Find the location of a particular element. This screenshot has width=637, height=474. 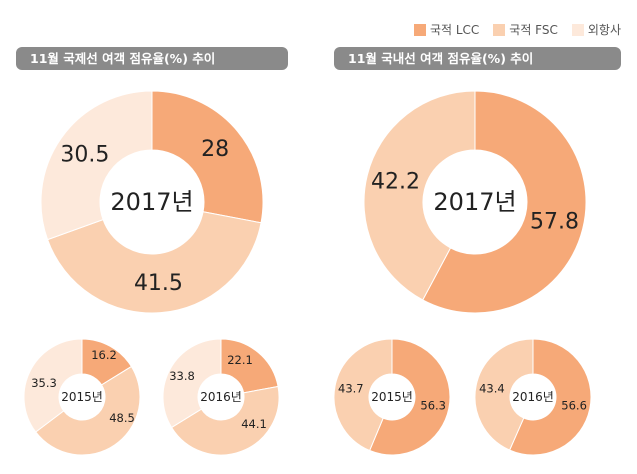

donut-value-label-2: 30.5 is located at coordinates (84, 154).